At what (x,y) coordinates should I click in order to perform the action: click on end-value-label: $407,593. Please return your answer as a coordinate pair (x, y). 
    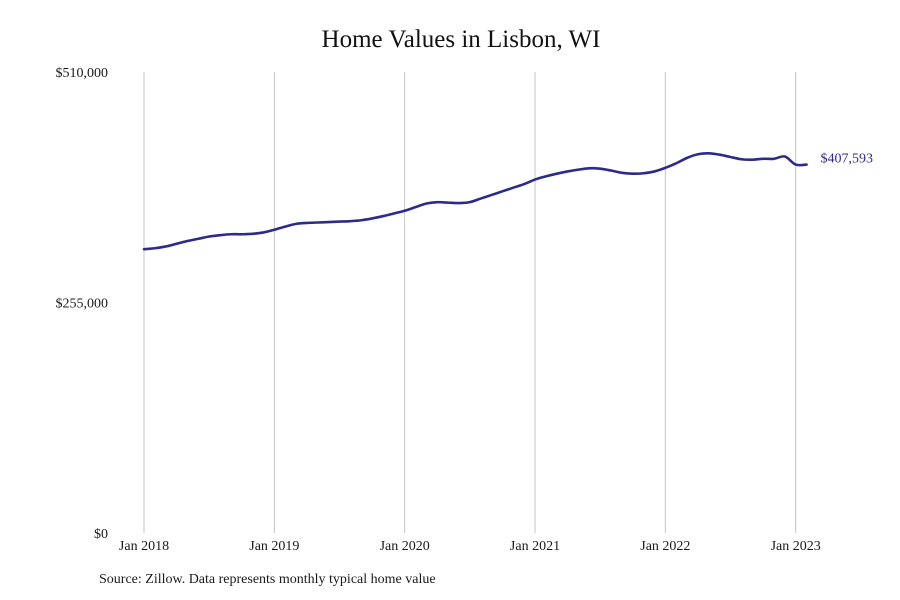
    Looking at the image, I should click on (847, 159).